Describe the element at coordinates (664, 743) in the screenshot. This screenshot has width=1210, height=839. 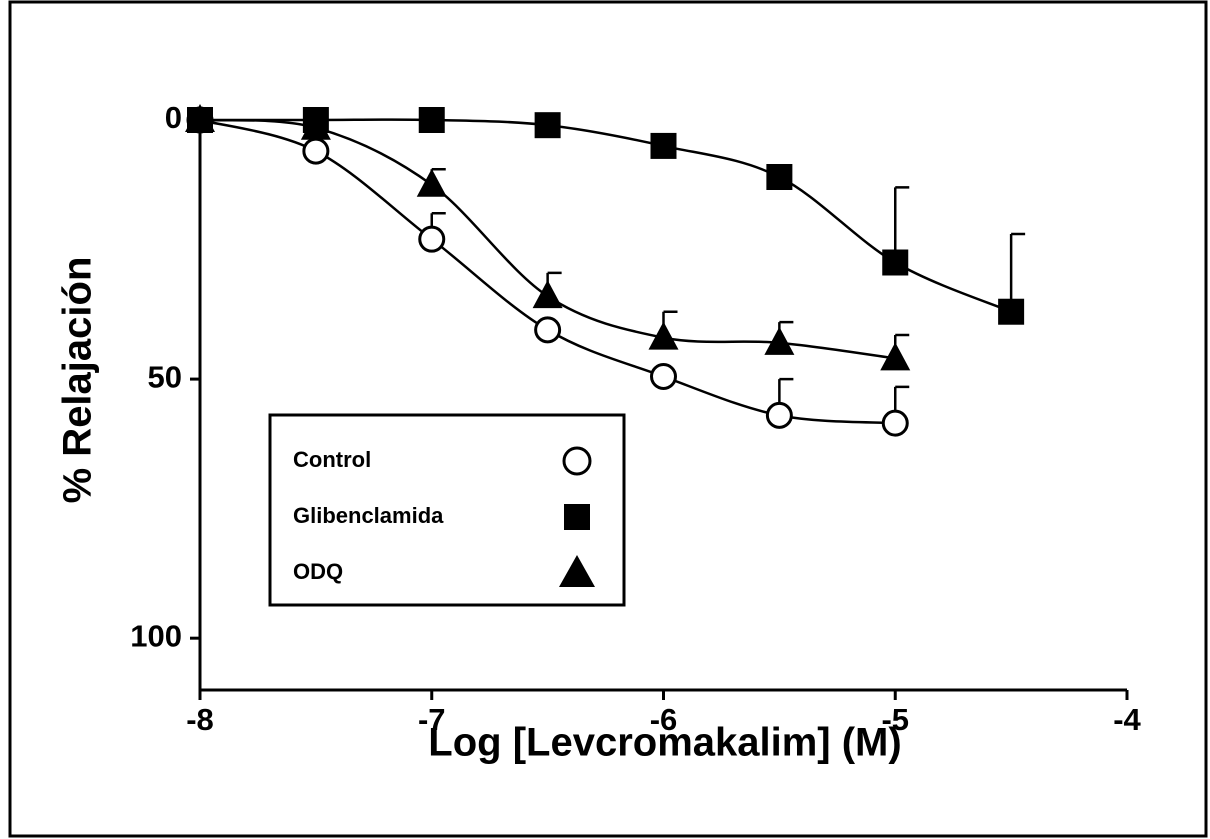
I see `x-axis-title: Log [Levcromakalim] (M)` at that location.